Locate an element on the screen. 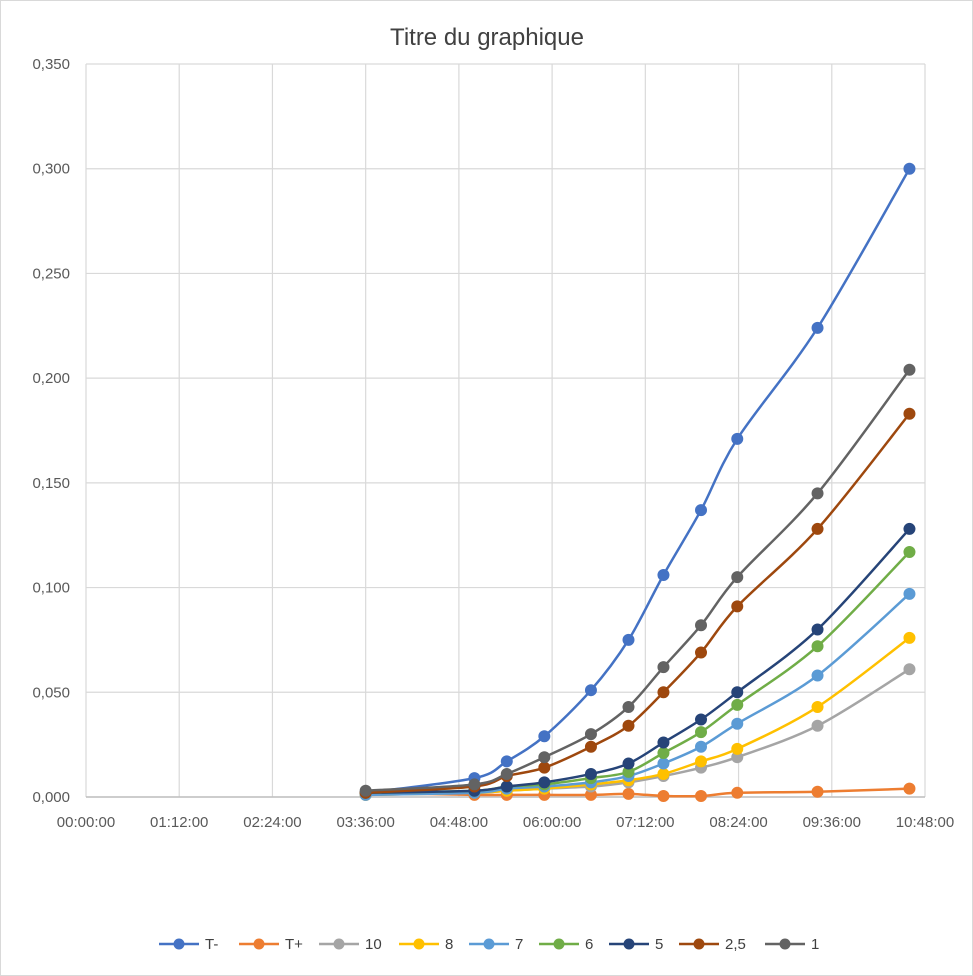 The height and width of the screenshot is (976, 973). chart-title: Titre du graphique is located at coordinates (487, 37).